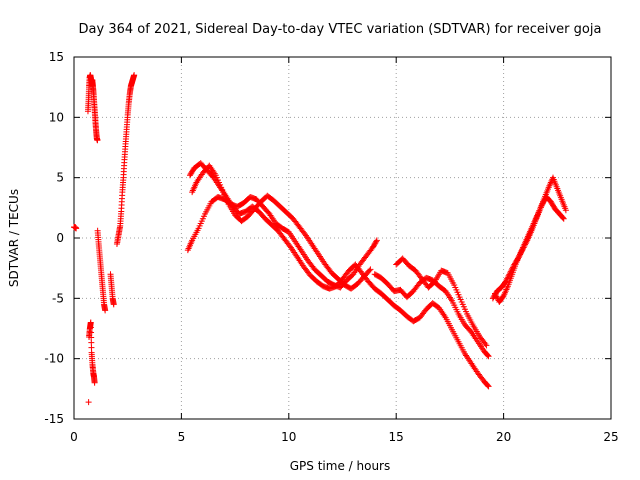  What do you see at coordinates (340, 466) in the screenshot?
I see `x-axis-label: GPS time / hours` at bounding box center [340, 466].